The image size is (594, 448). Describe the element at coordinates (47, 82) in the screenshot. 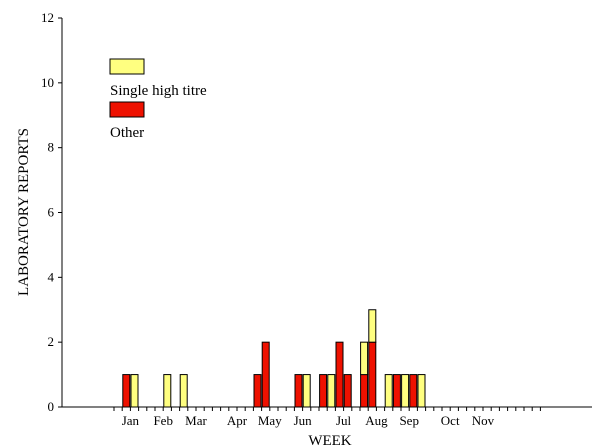

I see `y-tick-label: 10` at that location.